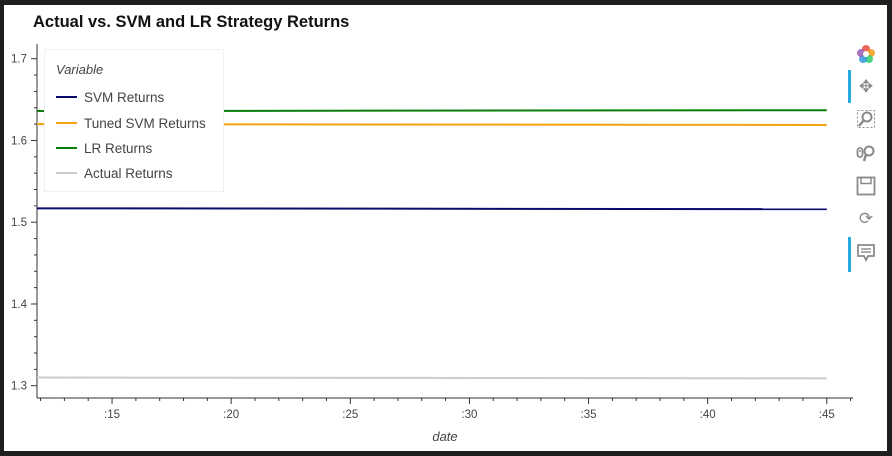 Image resolution: width=892 pixels, height=456 pixels. What do you see at coordinates (112, 415) in the screenshot?
I see `x-tick-label: :15` at bounding box center [112, 415].